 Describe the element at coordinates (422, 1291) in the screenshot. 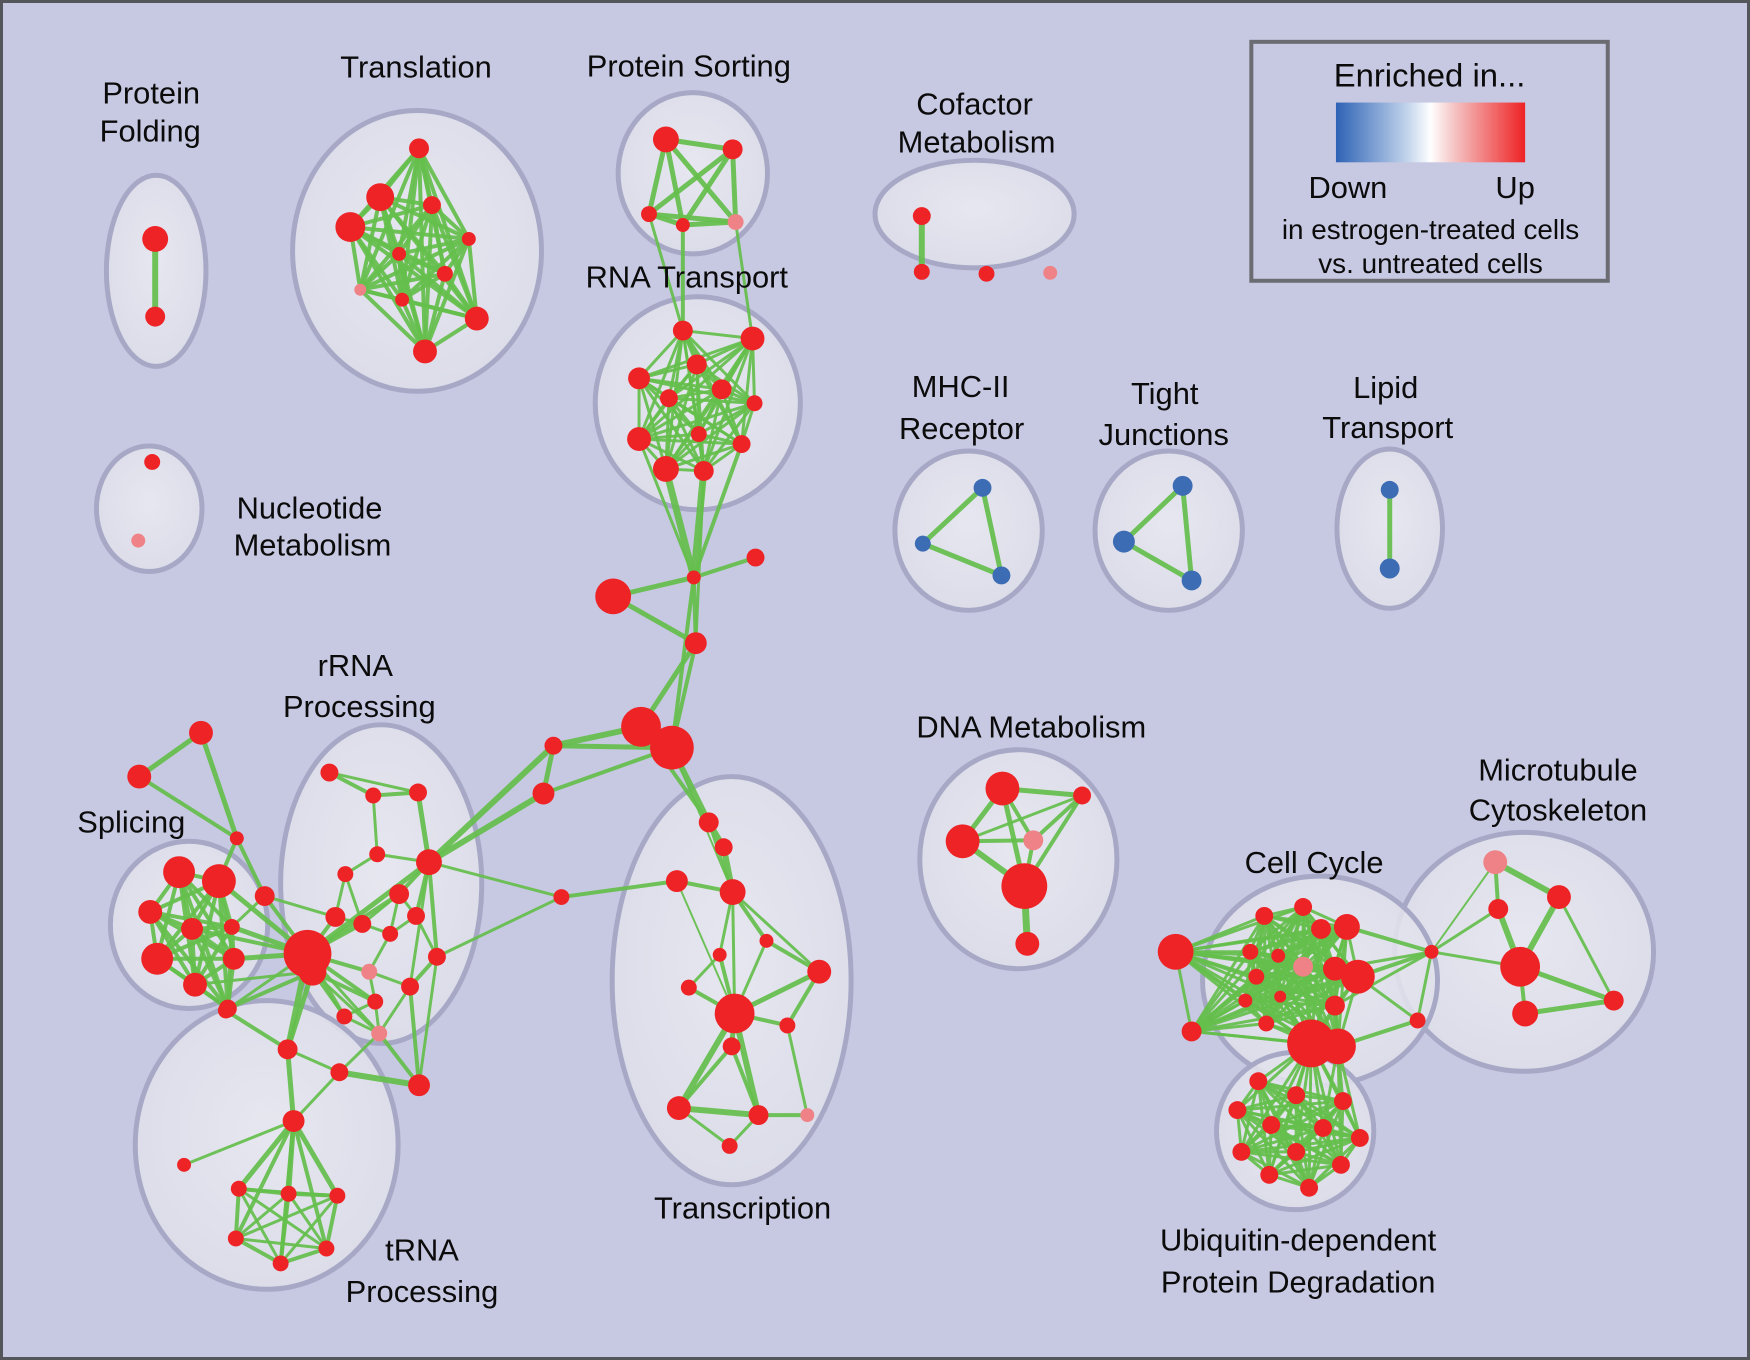

I see `cluster-label-trna: Processing` at that location.